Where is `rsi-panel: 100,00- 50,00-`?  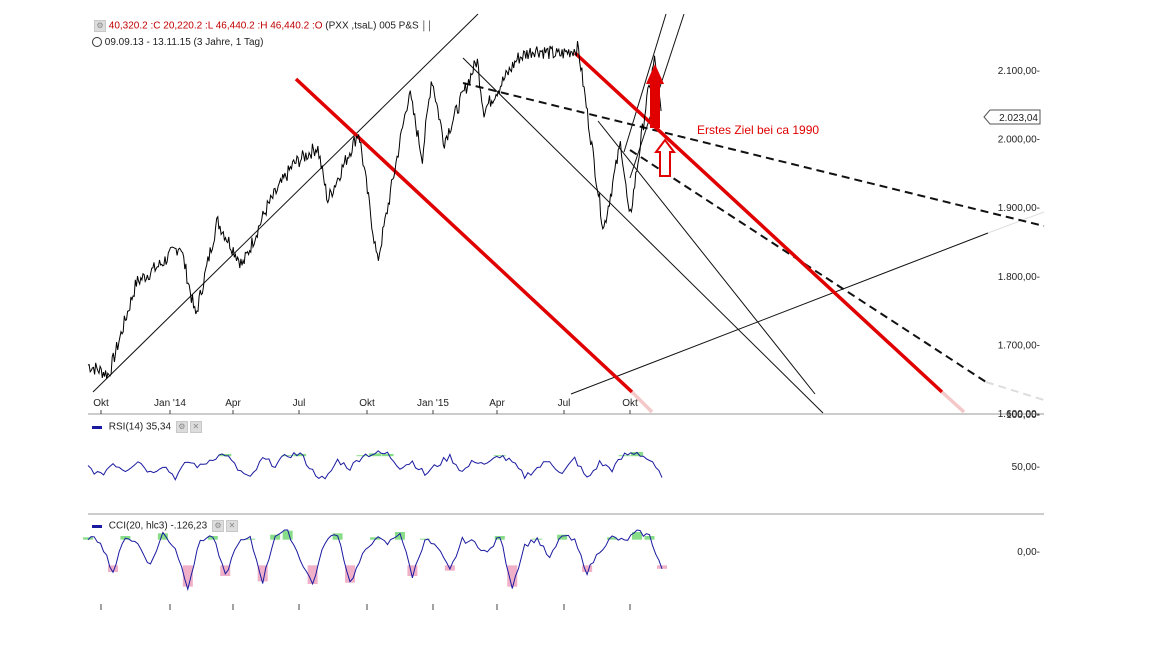
rsi-panel: 100,00- 50,00- is located at coordinates (563, 445).